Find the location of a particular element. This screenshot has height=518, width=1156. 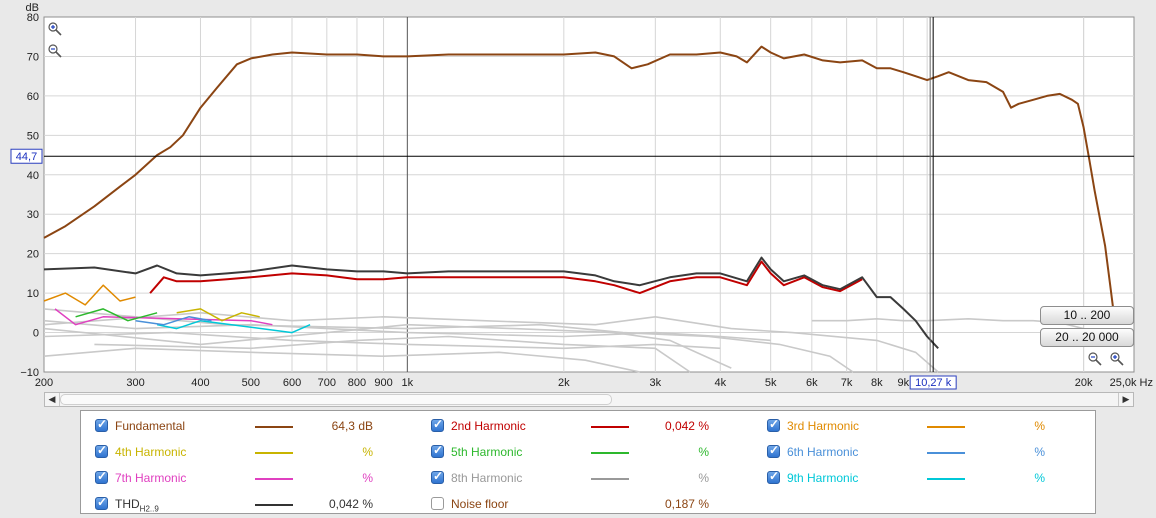

checkbox-9th-harmonic: ✓ is located at coordinates (773, 476).